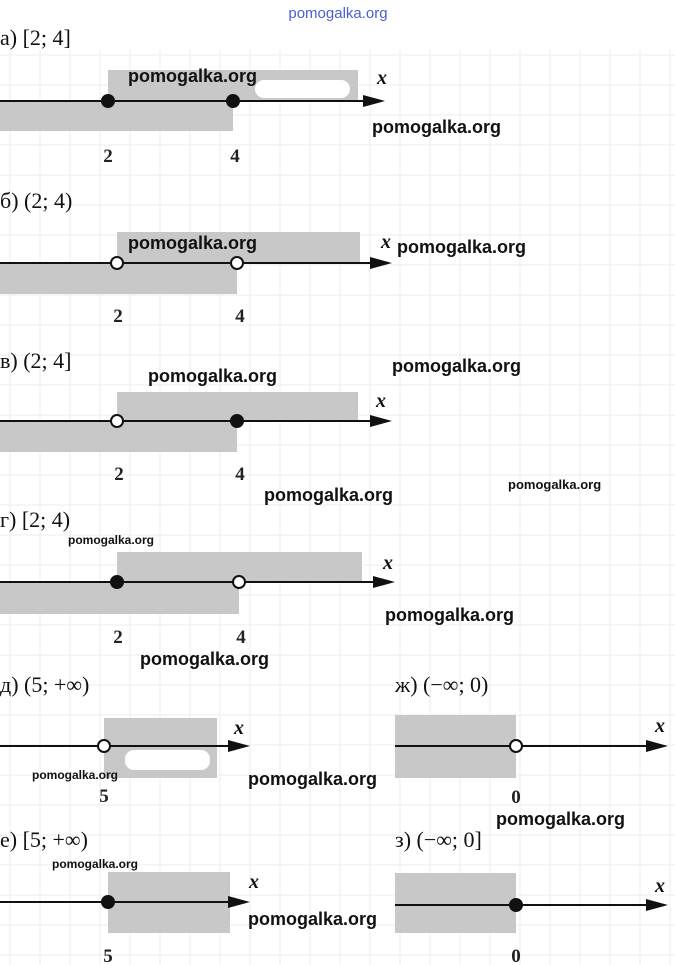 The height and width of the screenshot is (965, 675). What do you see at coordinates (441, 684) in the screenshot?
I see `panel-label: ж) (−∞; 0)` at bounding box center [441, 684].